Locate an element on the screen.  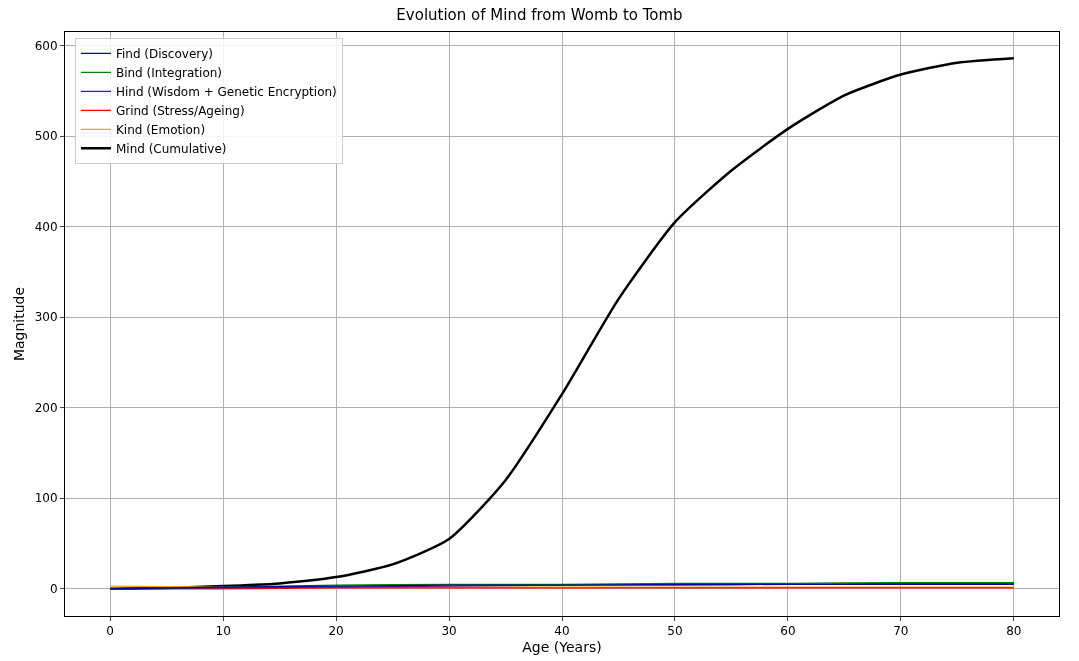
legend-label: Find (Discovery) is located at coordinates (164, 54).